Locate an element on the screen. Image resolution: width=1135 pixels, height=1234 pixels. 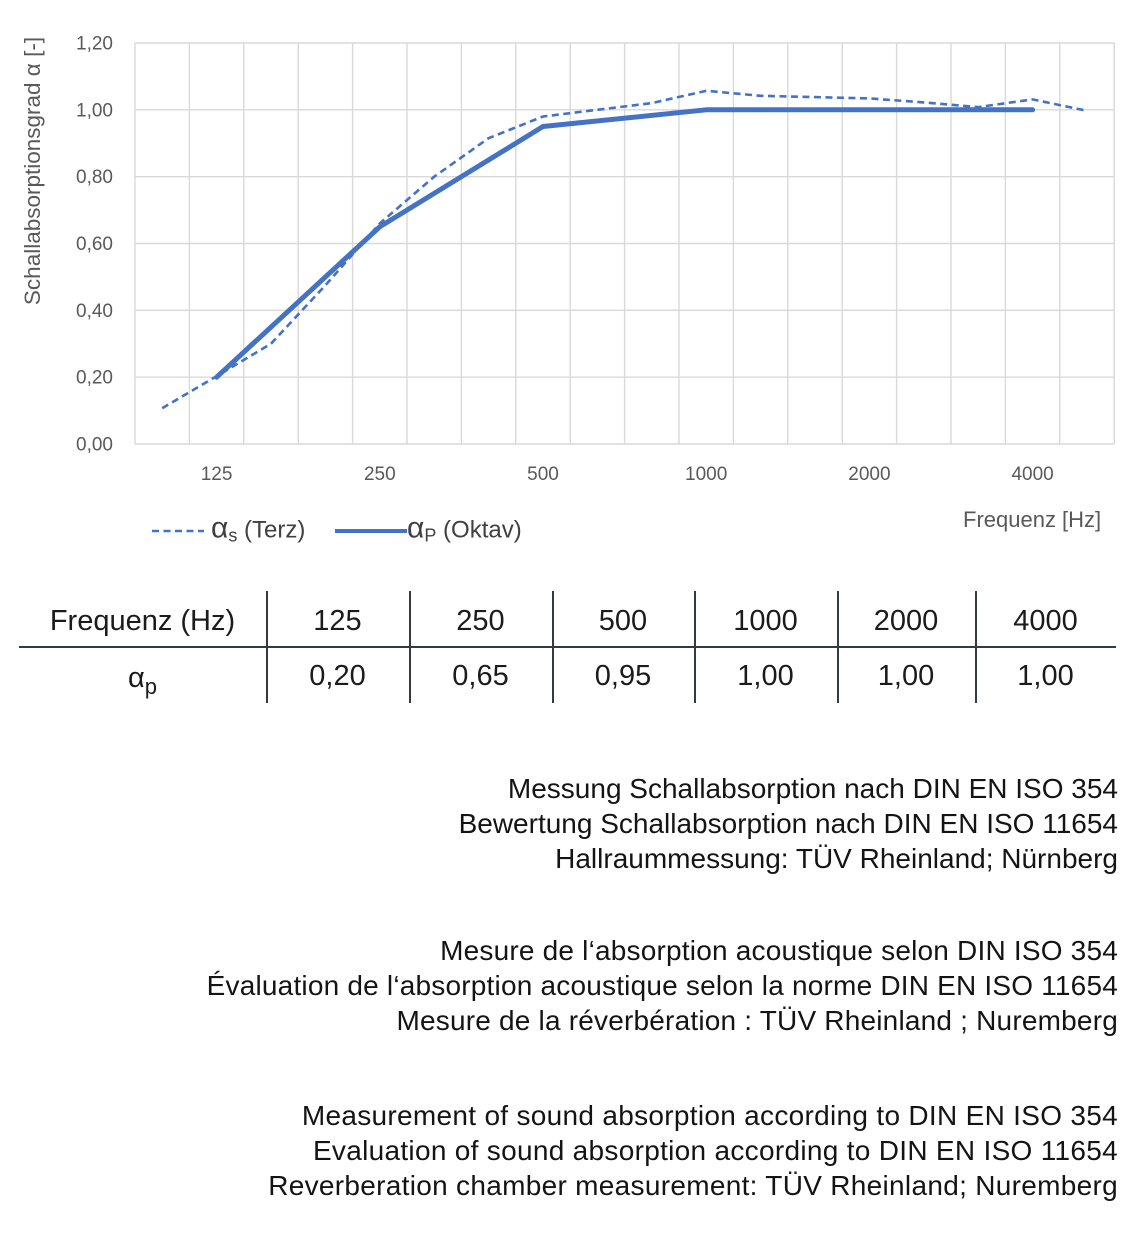
svg-text: 0,20 is located at coordinates (94, 378).